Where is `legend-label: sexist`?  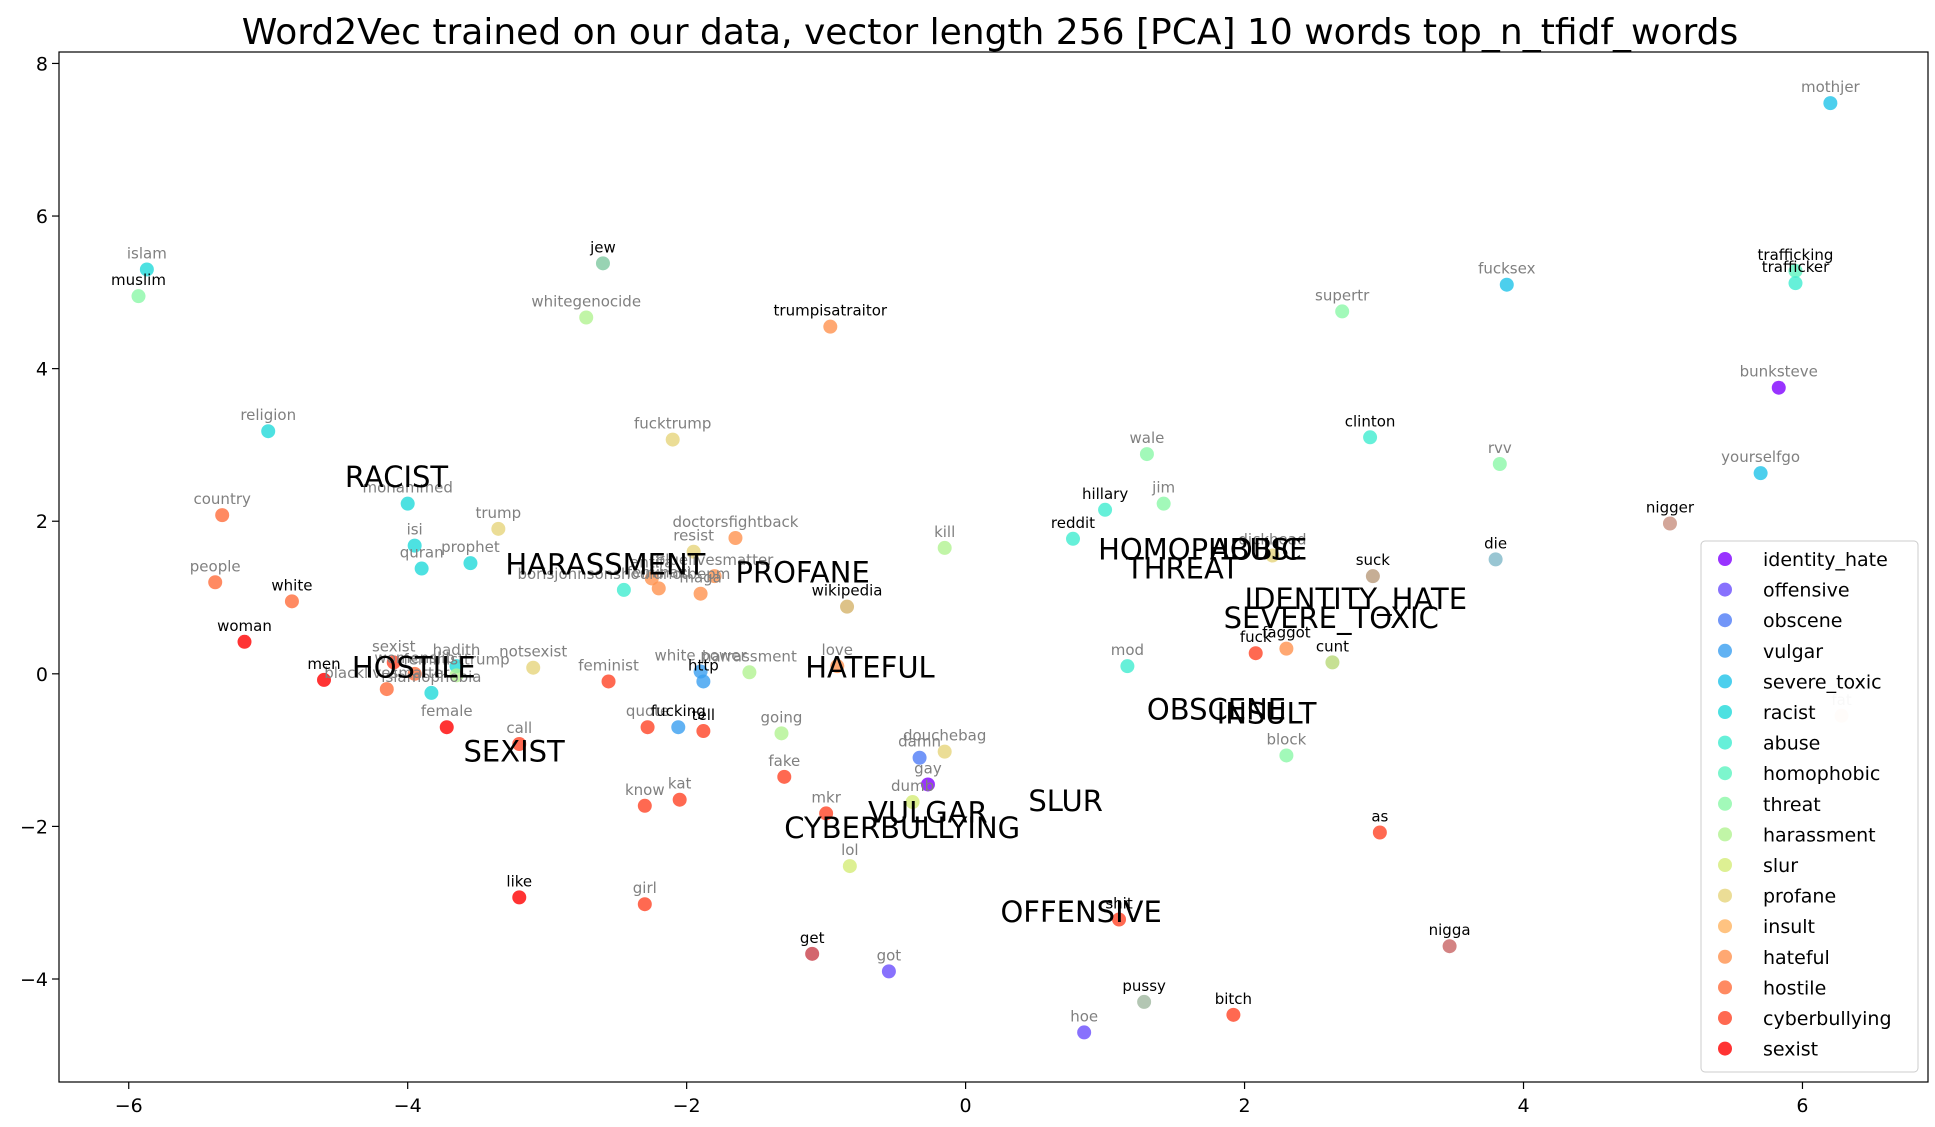 legend-label: sexist is located at coordinates (1790, 1050).